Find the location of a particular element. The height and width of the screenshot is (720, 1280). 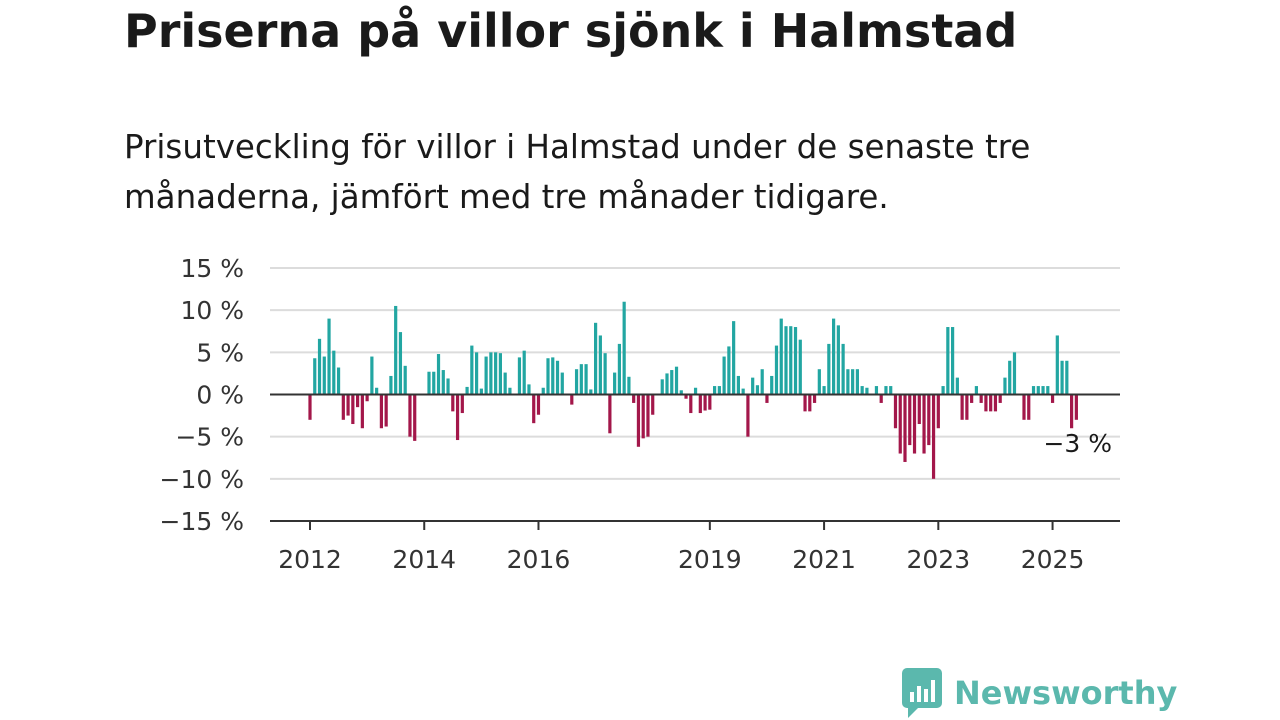

x-tick-label: 2023 is located at coordinates (939, 559).